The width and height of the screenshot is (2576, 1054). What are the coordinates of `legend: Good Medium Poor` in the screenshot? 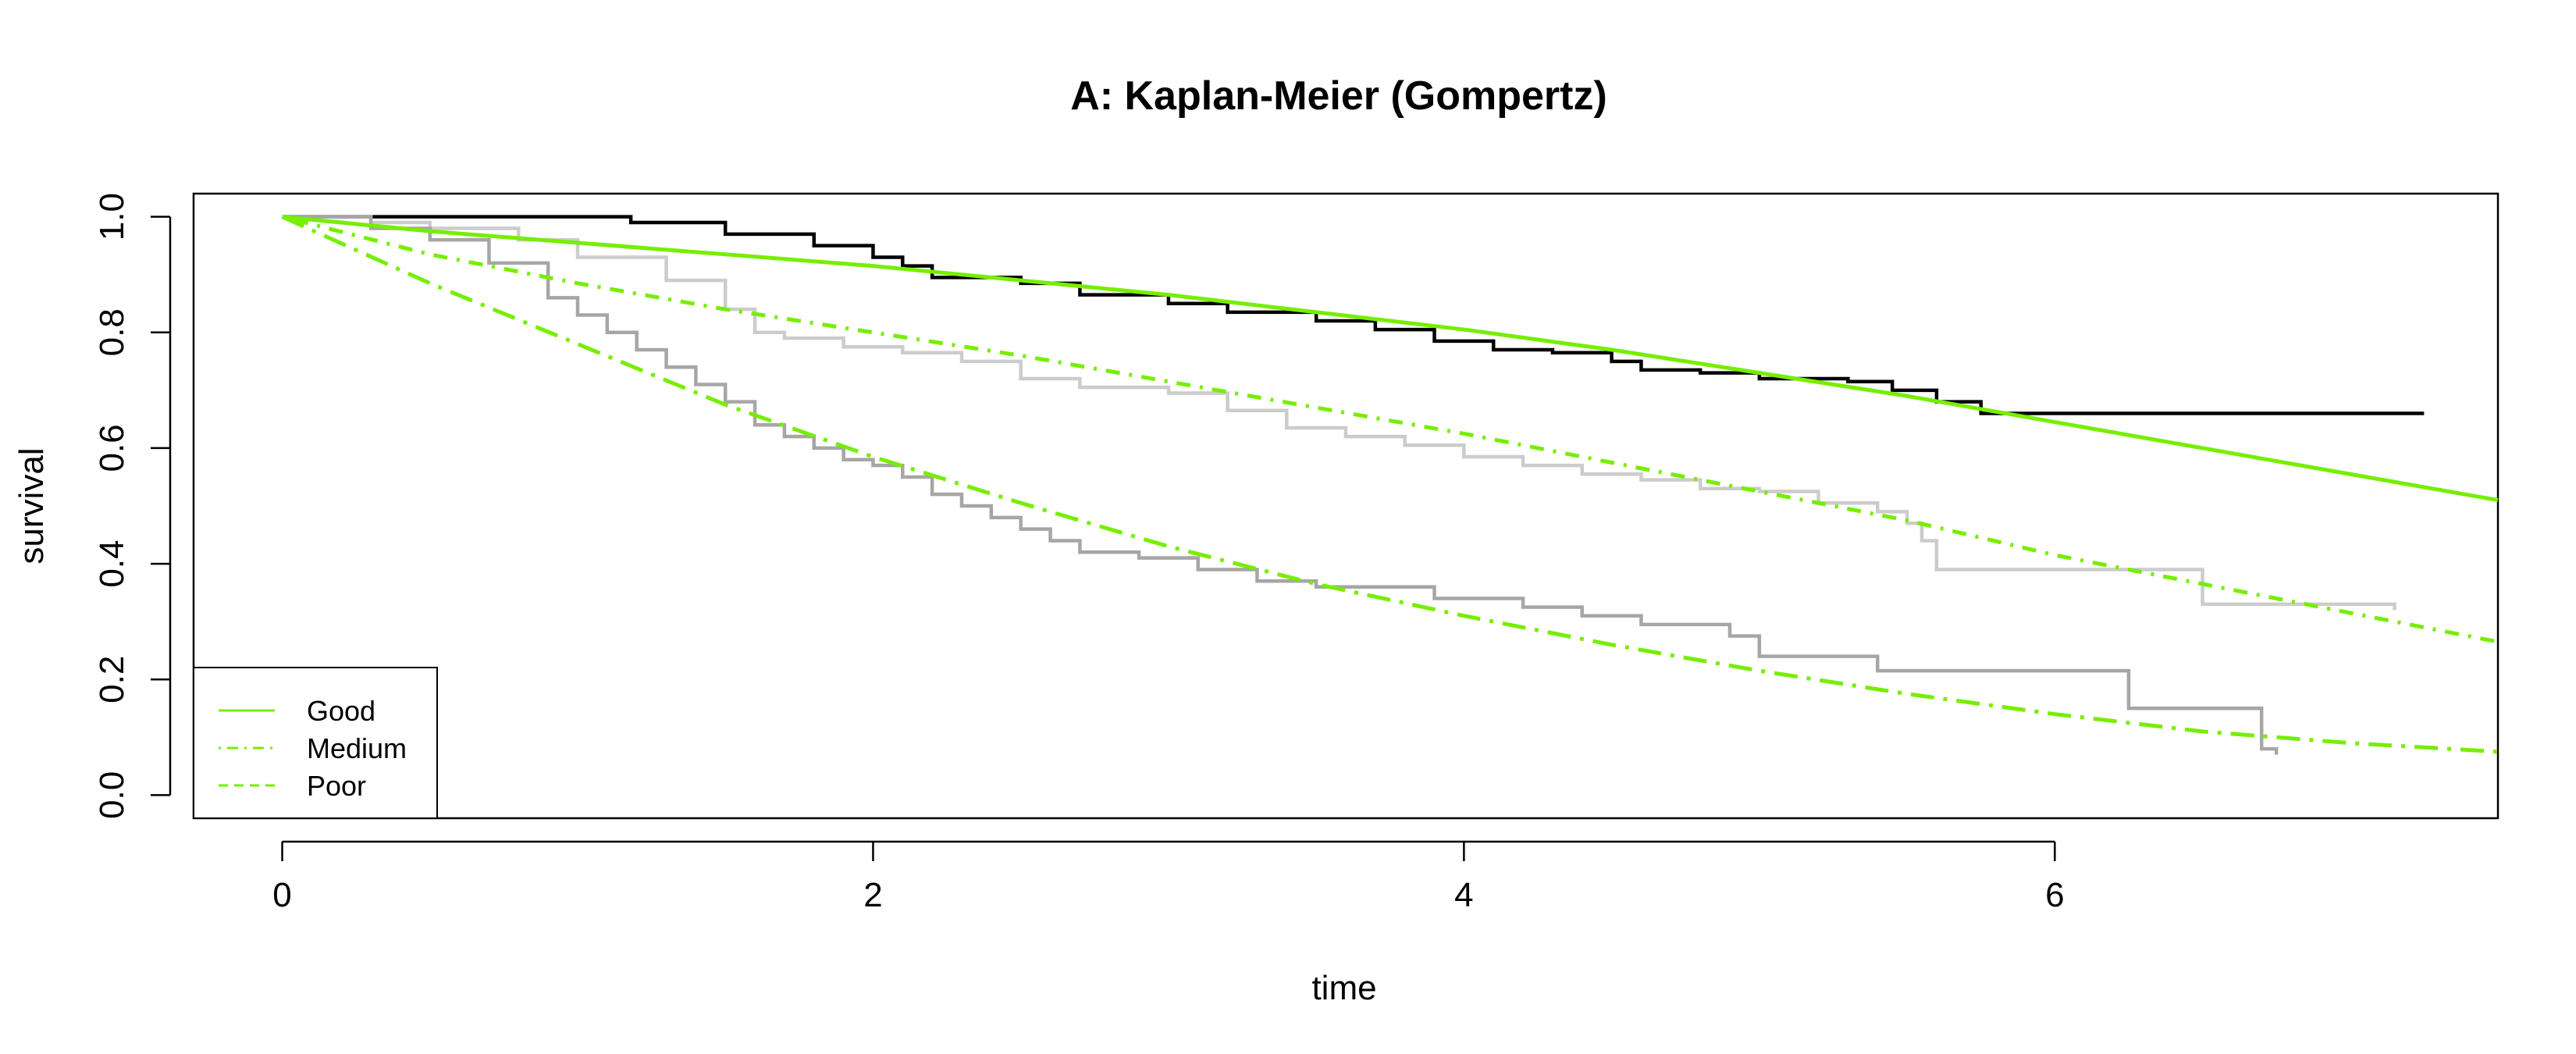 It's located at (315, 743).